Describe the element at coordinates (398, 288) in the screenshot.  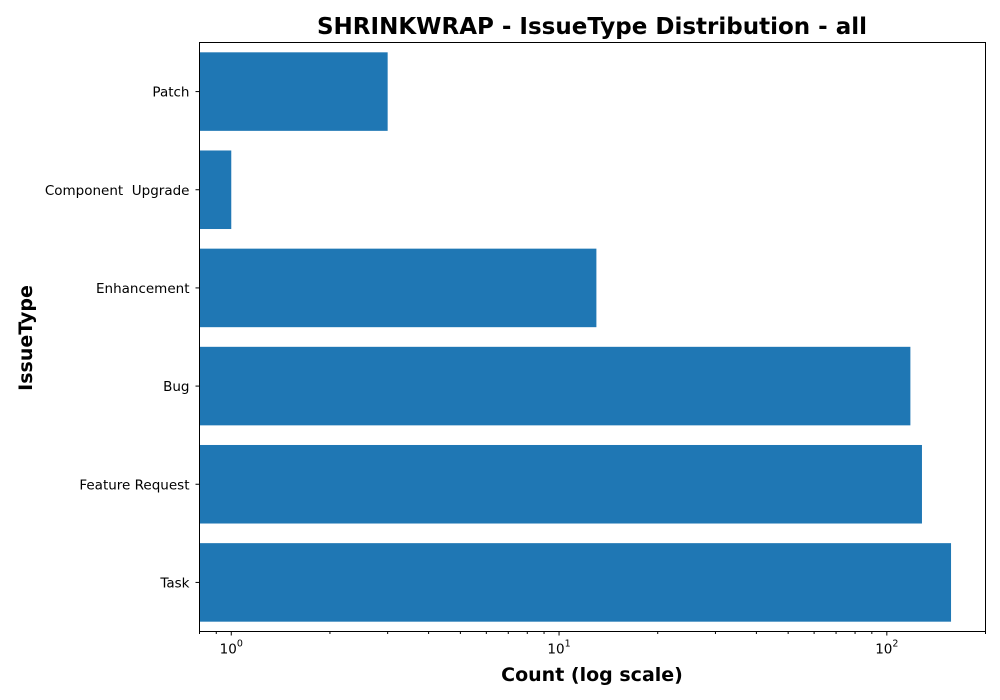
I see `bar-enhancement` at that location.